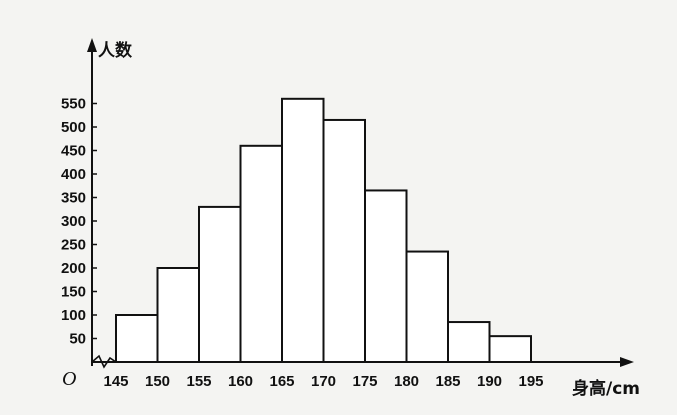 This screenshot has height=415, width=677. What do you see at coordinates (73, 104) in the screenshot?
I see `y-tick-label: 550` at bounding box center [73, 104].